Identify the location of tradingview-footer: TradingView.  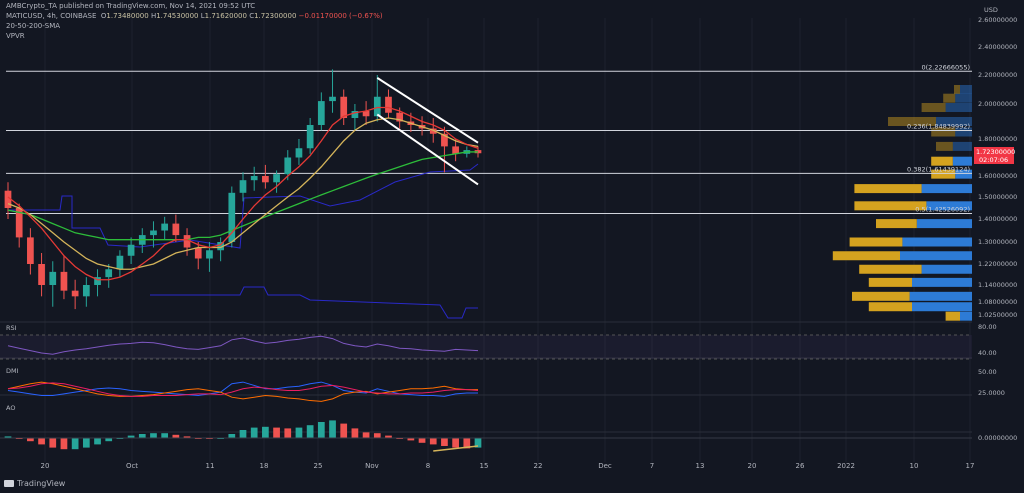
(34, 483).